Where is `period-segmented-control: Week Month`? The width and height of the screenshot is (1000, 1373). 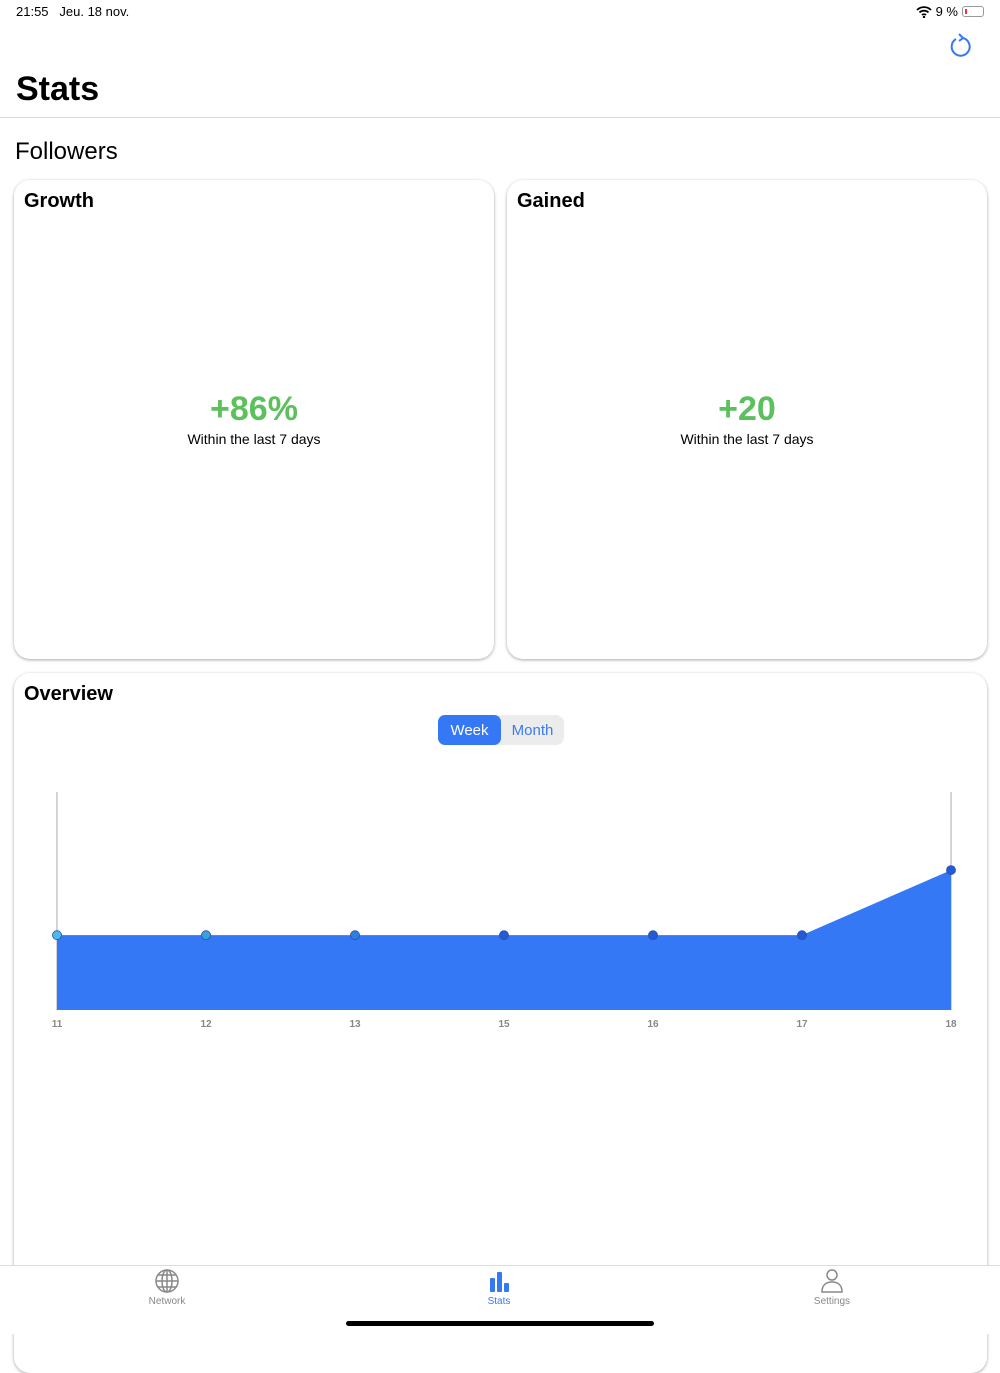 period-segmented-control: Week Month is located at coordinates (501, 730).